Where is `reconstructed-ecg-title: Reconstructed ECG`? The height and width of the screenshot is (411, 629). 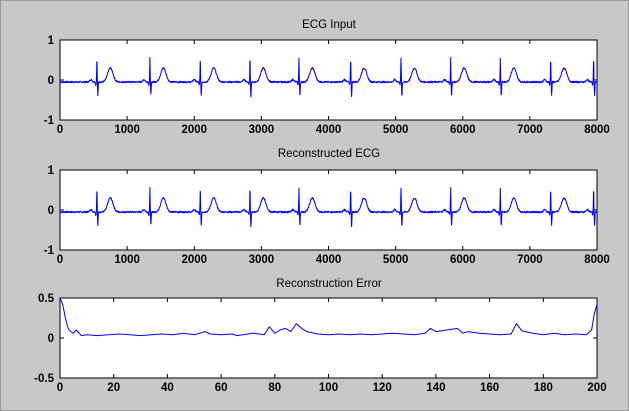
reconstructed-ecg-title: Reconstructed ECG is located at coordinates (329, 154).